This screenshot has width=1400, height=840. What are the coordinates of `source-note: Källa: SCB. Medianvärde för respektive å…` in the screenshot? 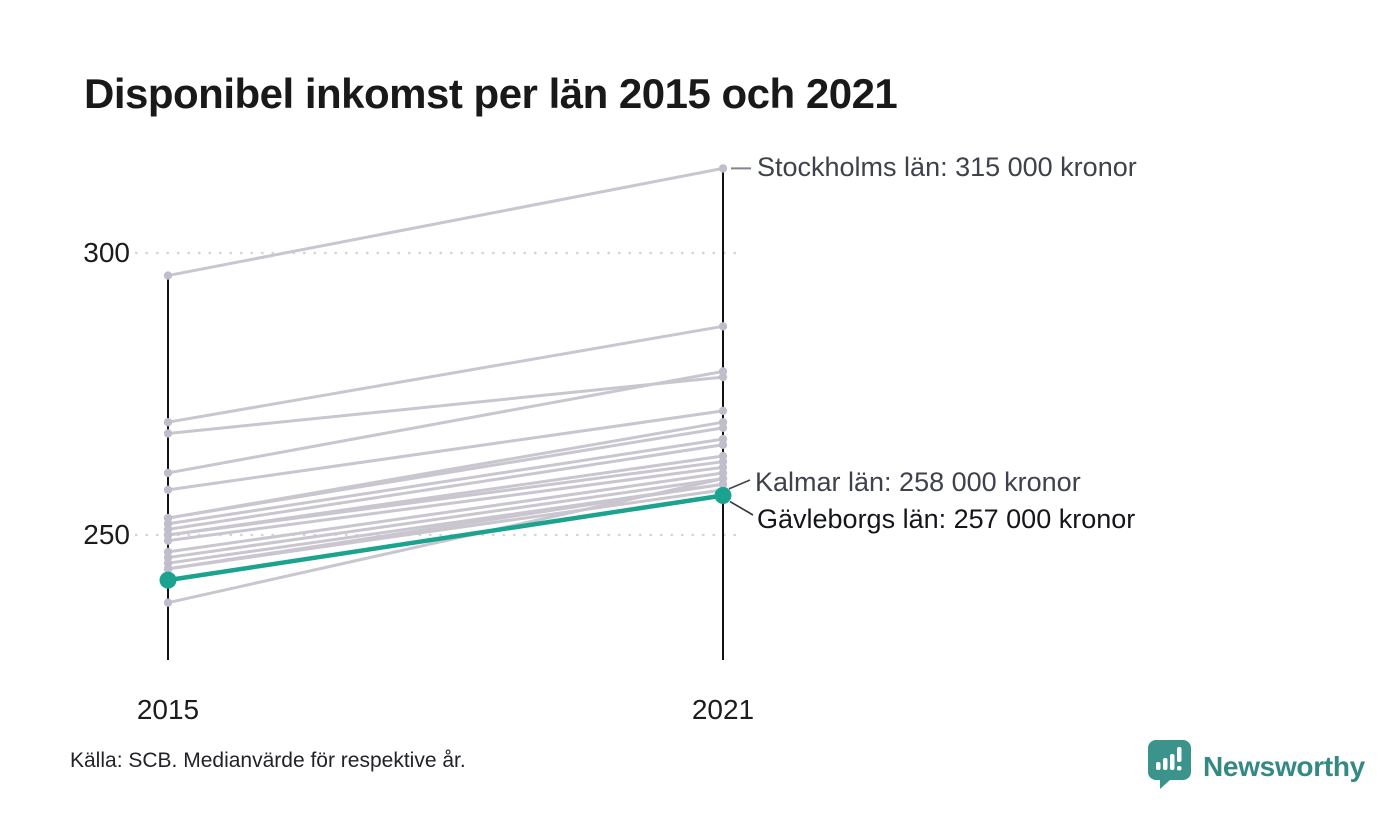 It's located at (268, 760).